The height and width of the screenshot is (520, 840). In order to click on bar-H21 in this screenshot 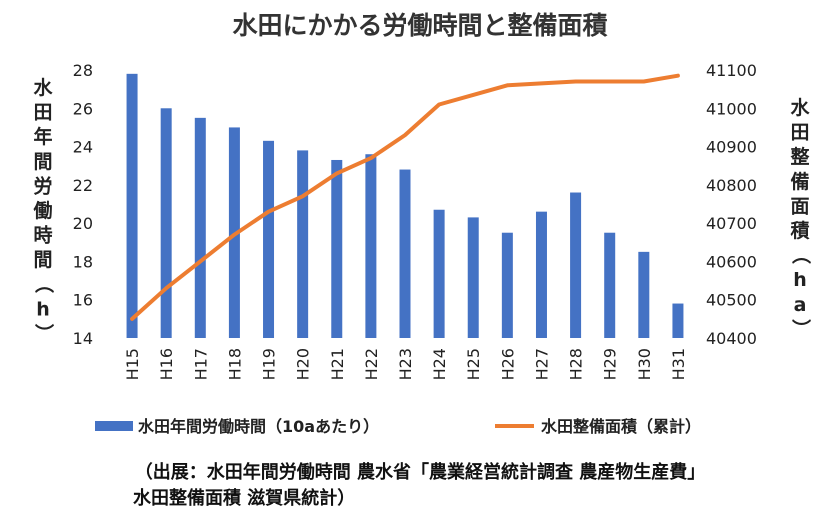, I will do `click(337, 248)`.